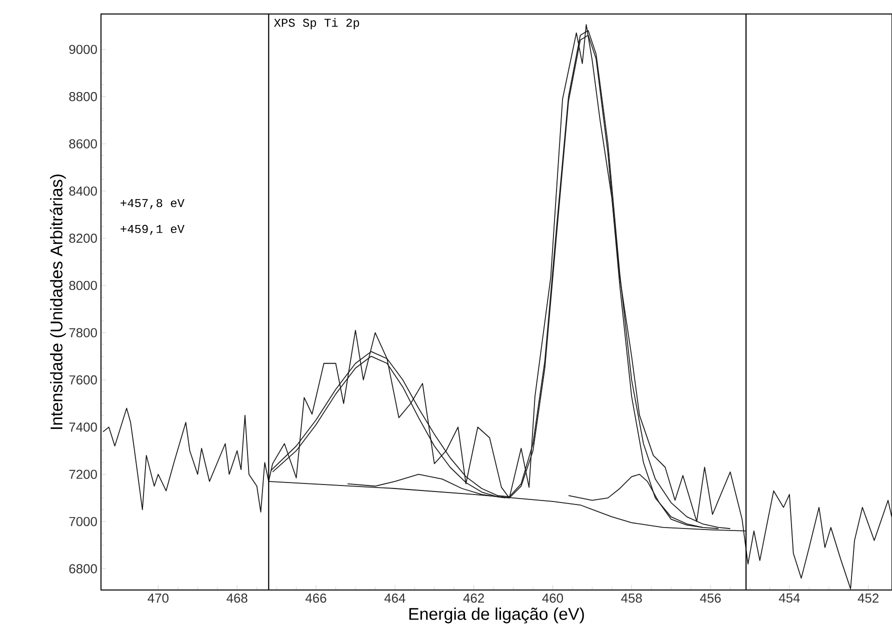  Describe the element at coordinates (83, 427) in the screenshot. I see `y-tick-label: 7400` at that location.